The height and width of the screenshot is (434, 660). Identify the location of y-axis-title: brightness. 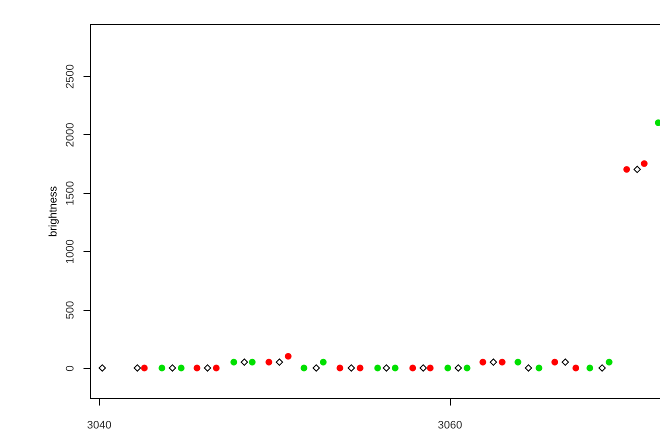
(54, 211).